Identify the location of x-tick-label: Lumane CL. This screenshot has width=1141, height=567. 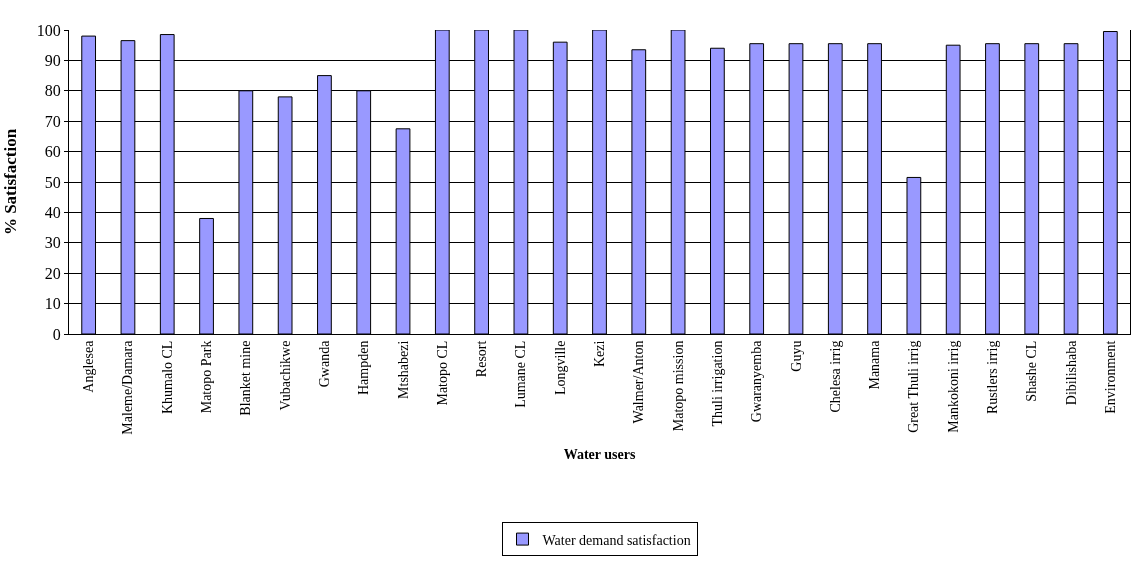
(521, 374).